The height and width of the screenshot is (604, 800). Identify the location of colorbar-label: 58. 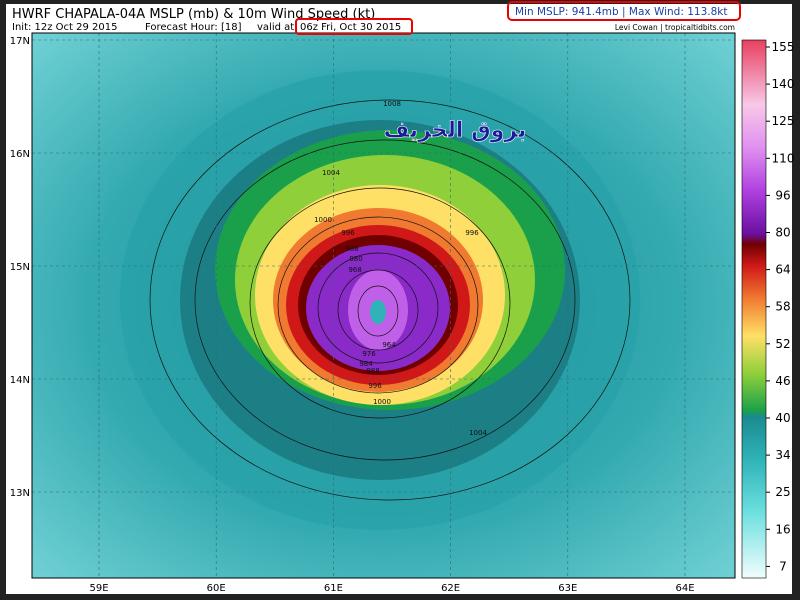
(782, 307).